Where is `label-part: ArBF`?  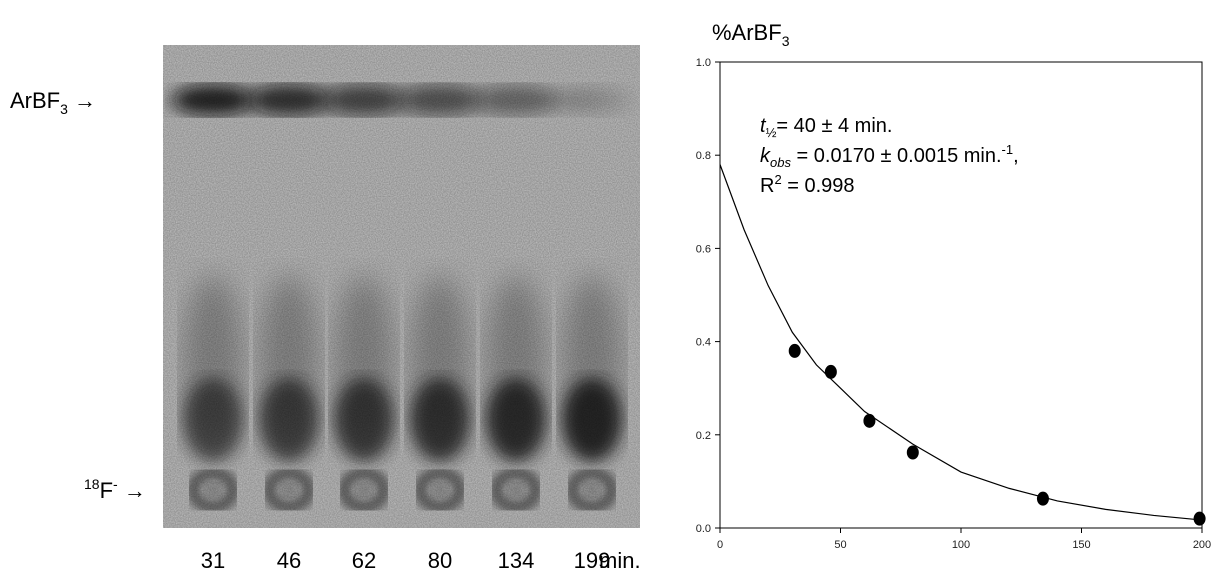 label-part: ArBF is located at coordinates (35, 100).